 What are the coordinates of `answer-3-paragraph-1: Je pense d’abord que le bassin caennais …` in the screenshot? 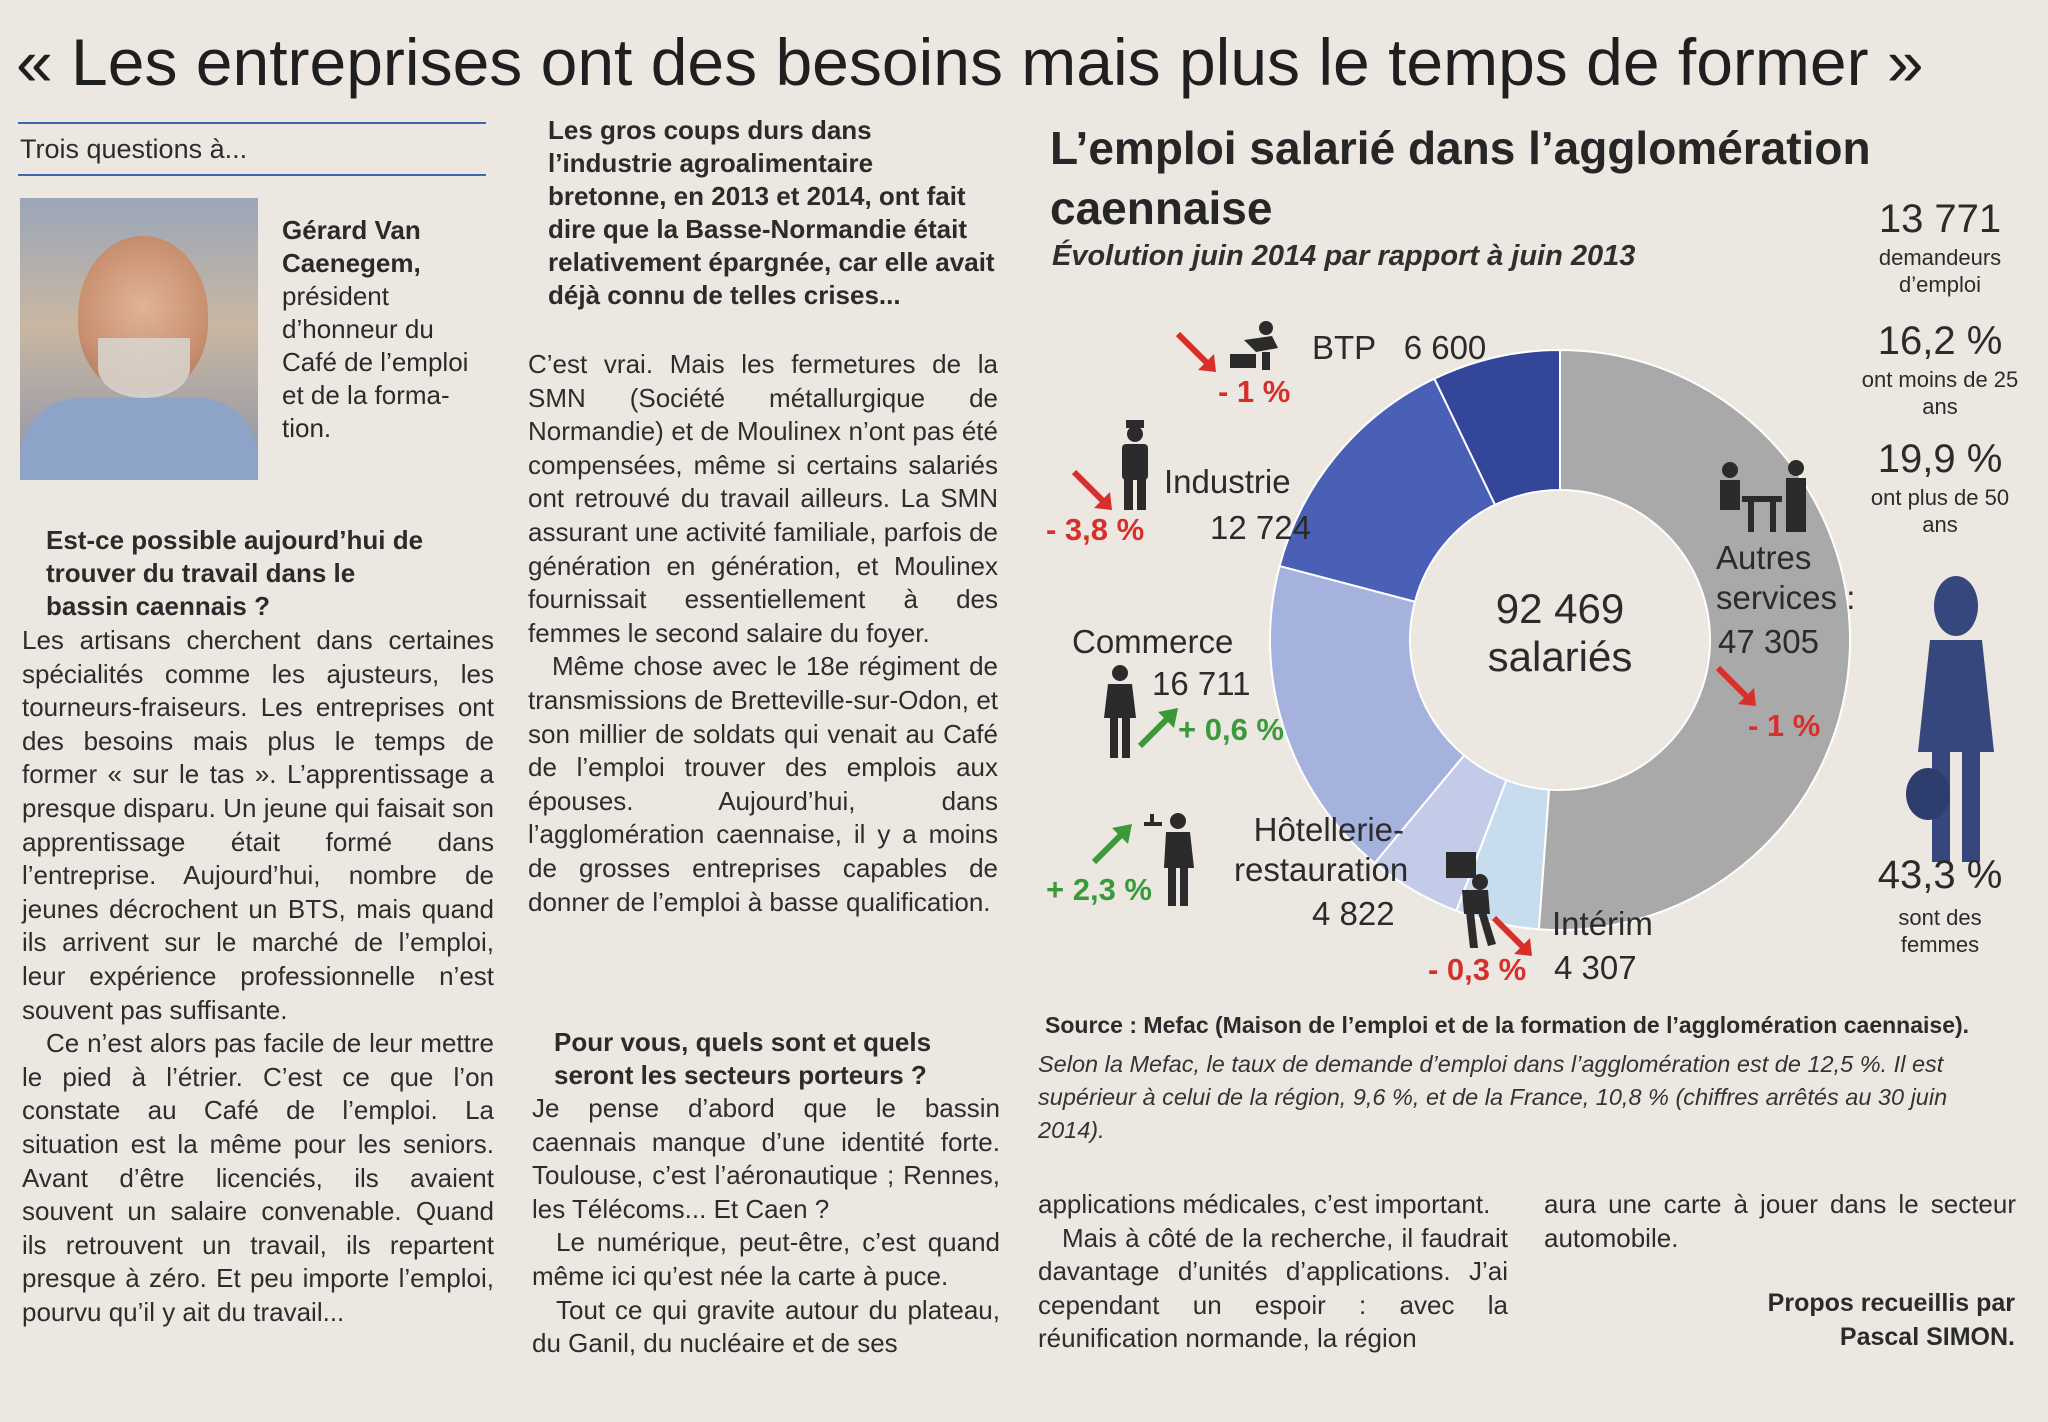 It's located at (766, 1158).